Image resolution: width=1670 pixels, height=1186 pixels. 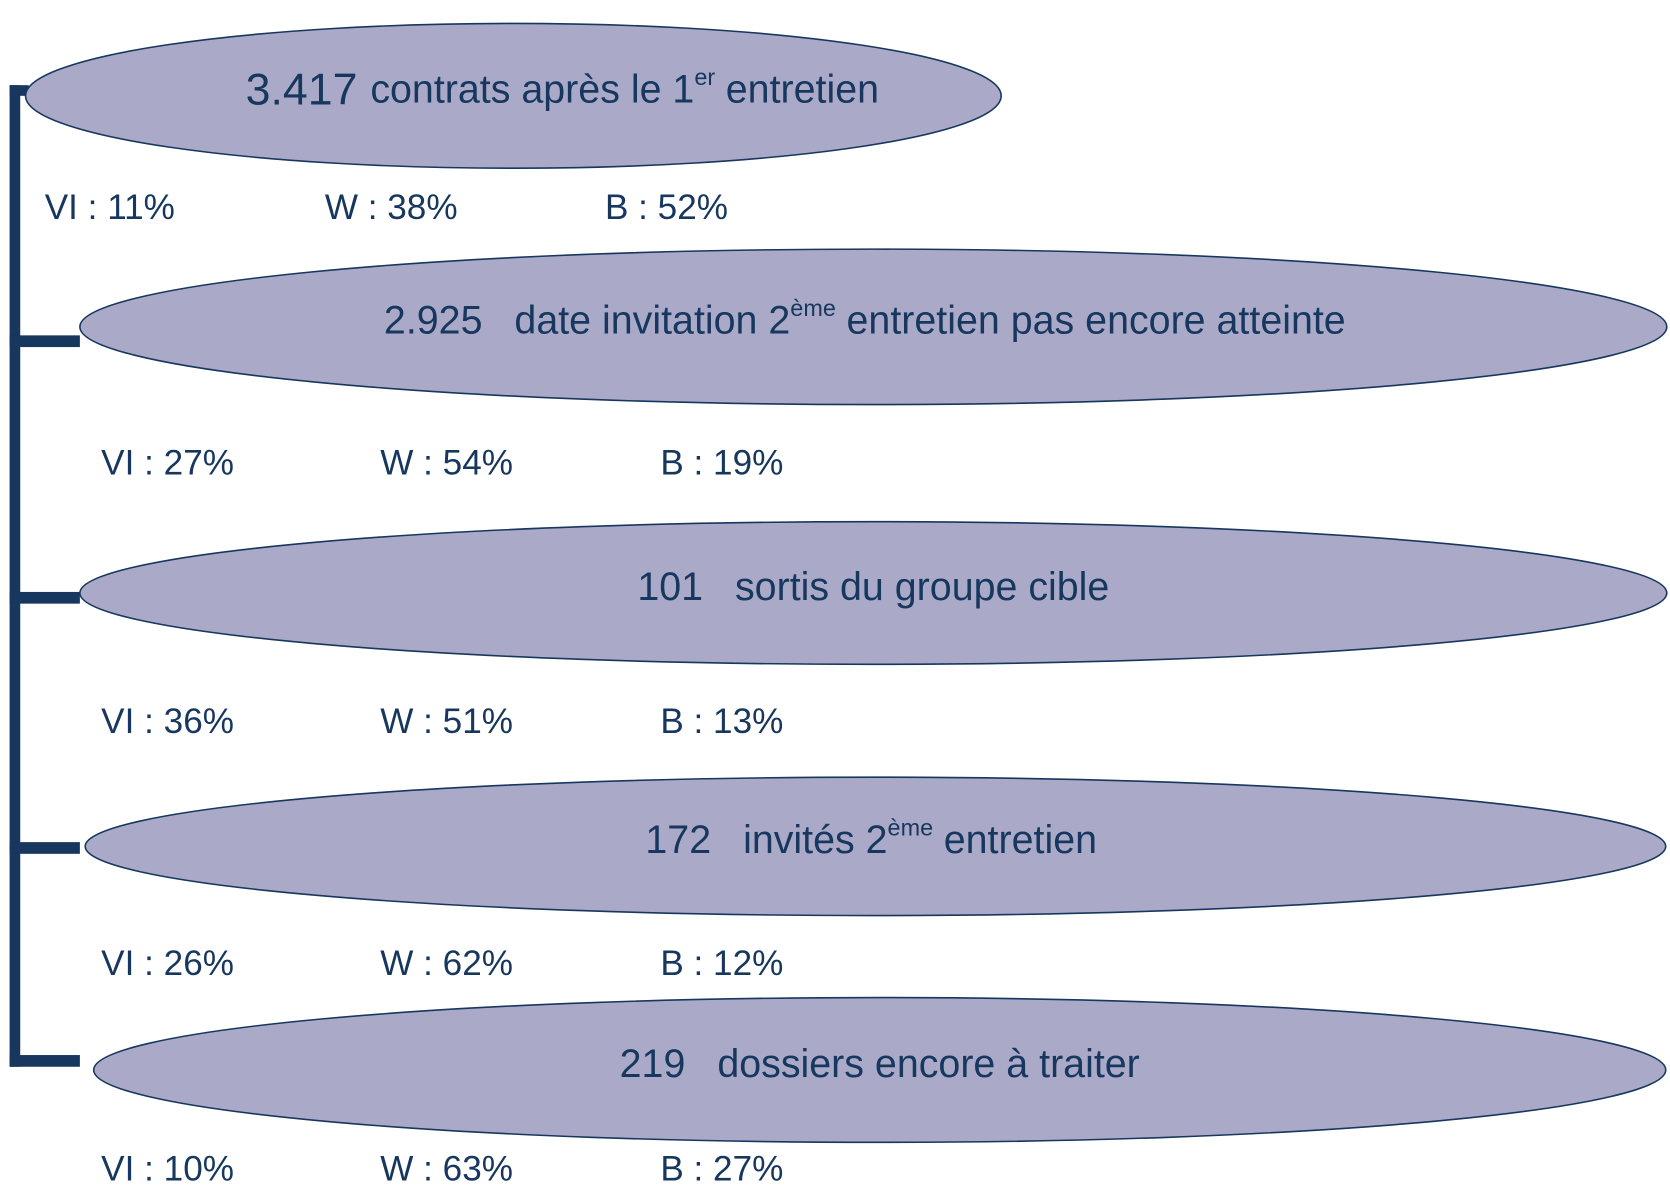 I want to click on node-text: 172 invités 2ème entretien, so click(x=871, y=839).